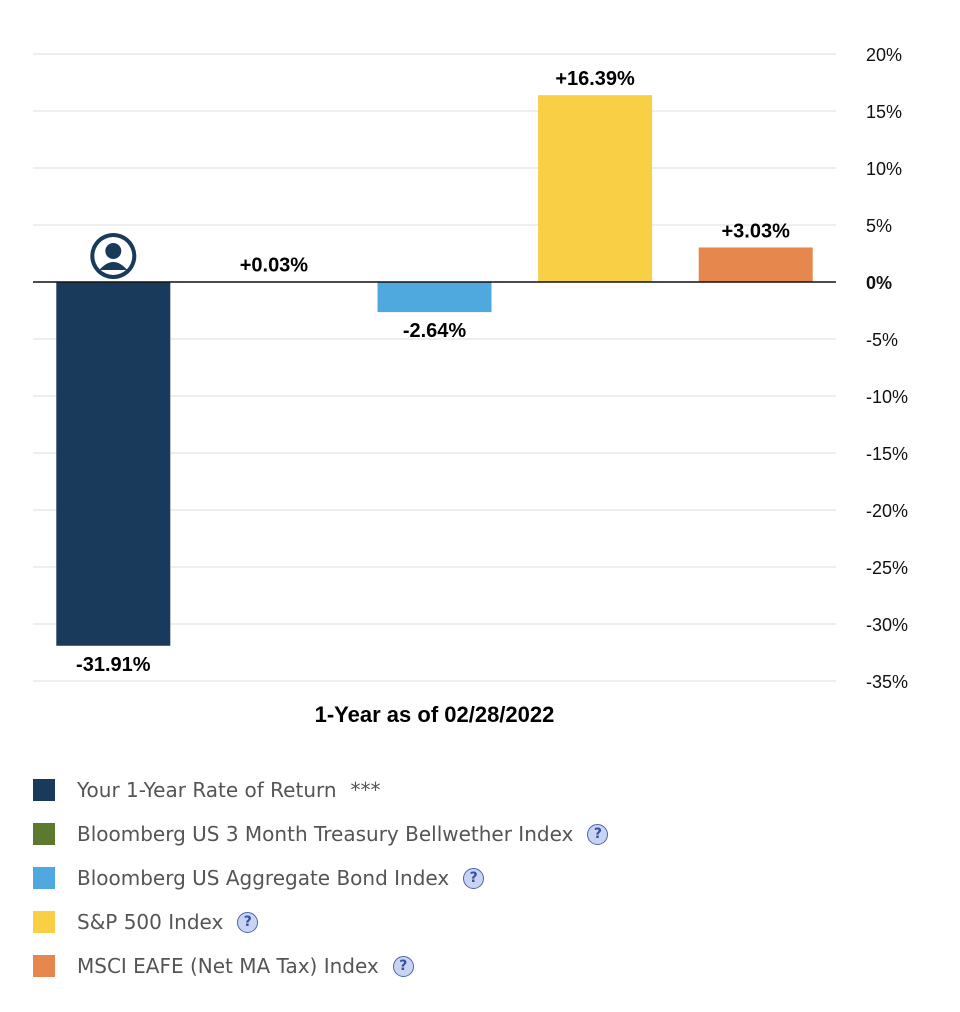  What do you see at coordinates (884, 169) in the screenshot?
I see `y-tick-label: 10%` at bounding box center [884, 169].